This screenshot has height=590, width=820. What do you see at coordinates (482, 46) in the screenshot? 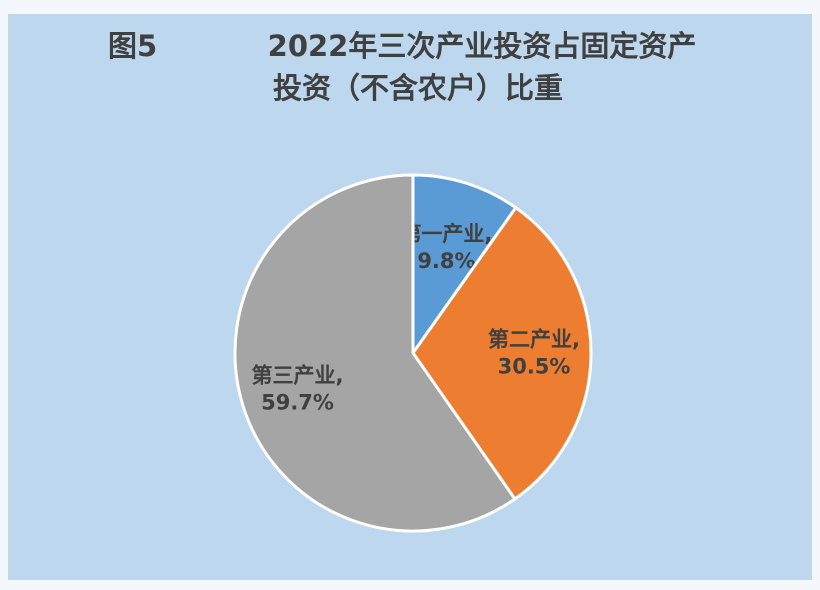
I see `chart-title: 2022年三次产业投资占固定资产` at bounding box center [482, 46].